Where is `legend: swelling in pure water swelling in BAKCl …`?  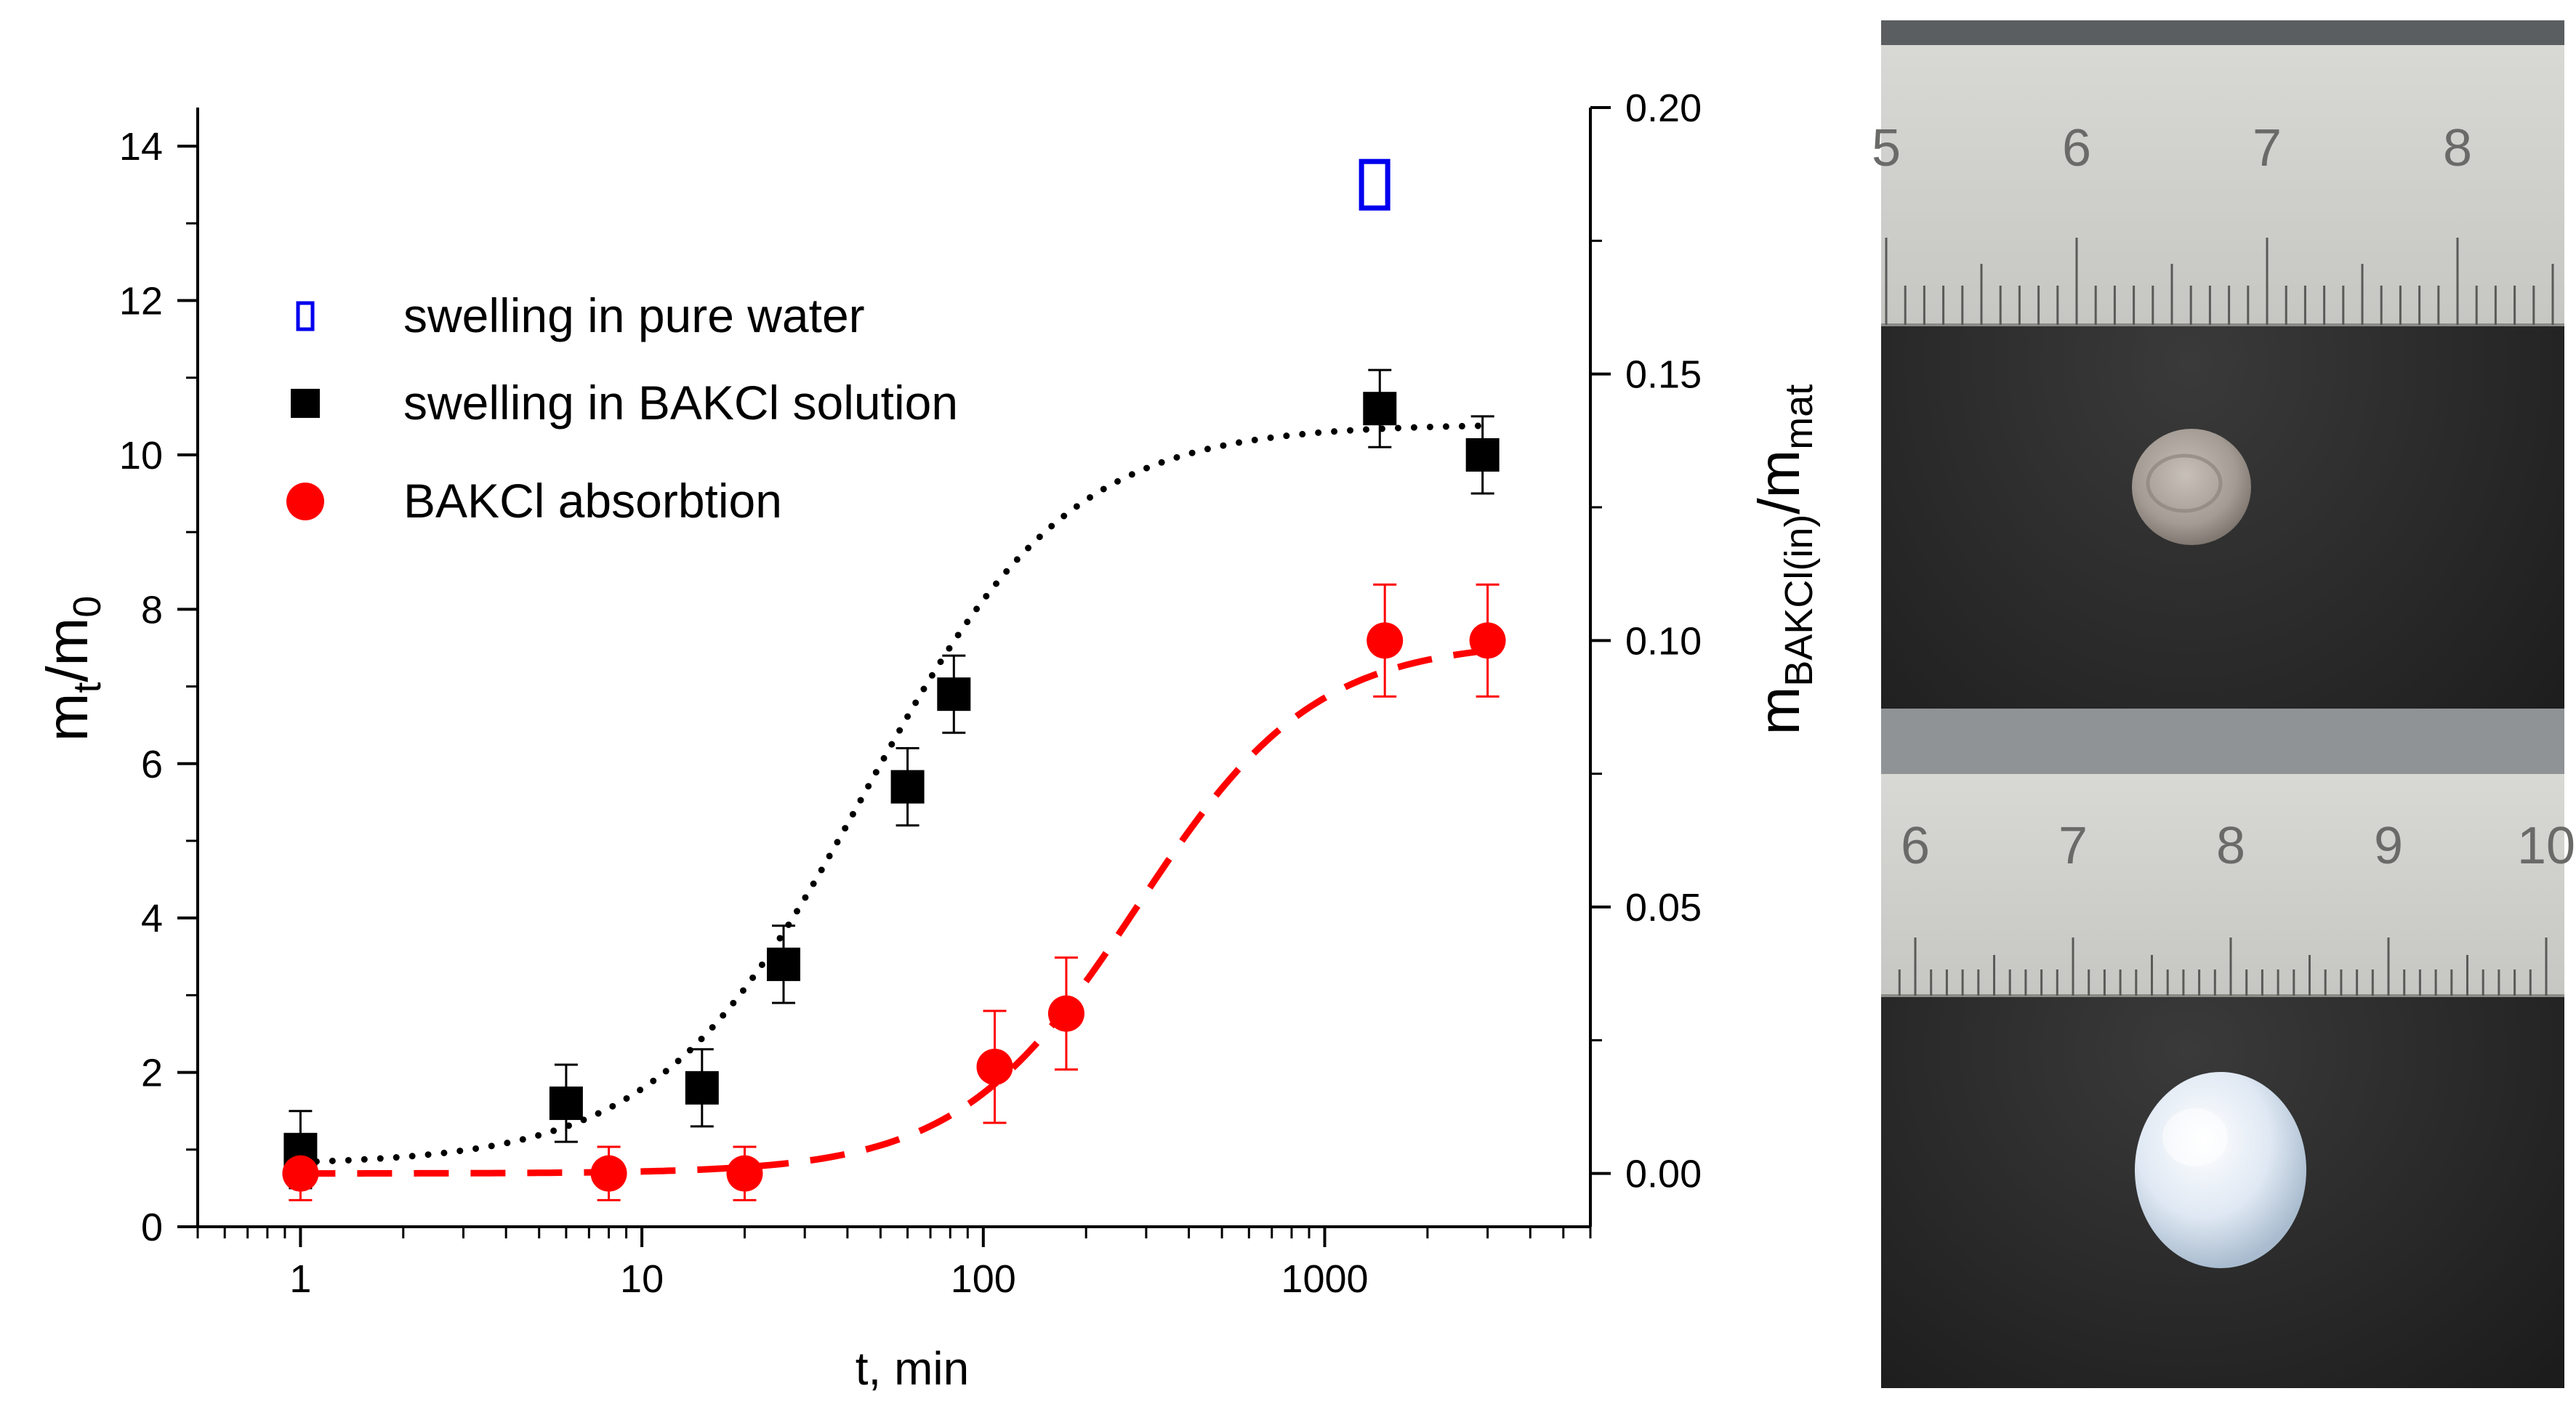 legend: swelling in pure water swelling in BAKCl … is located at coordinates (622, 408).